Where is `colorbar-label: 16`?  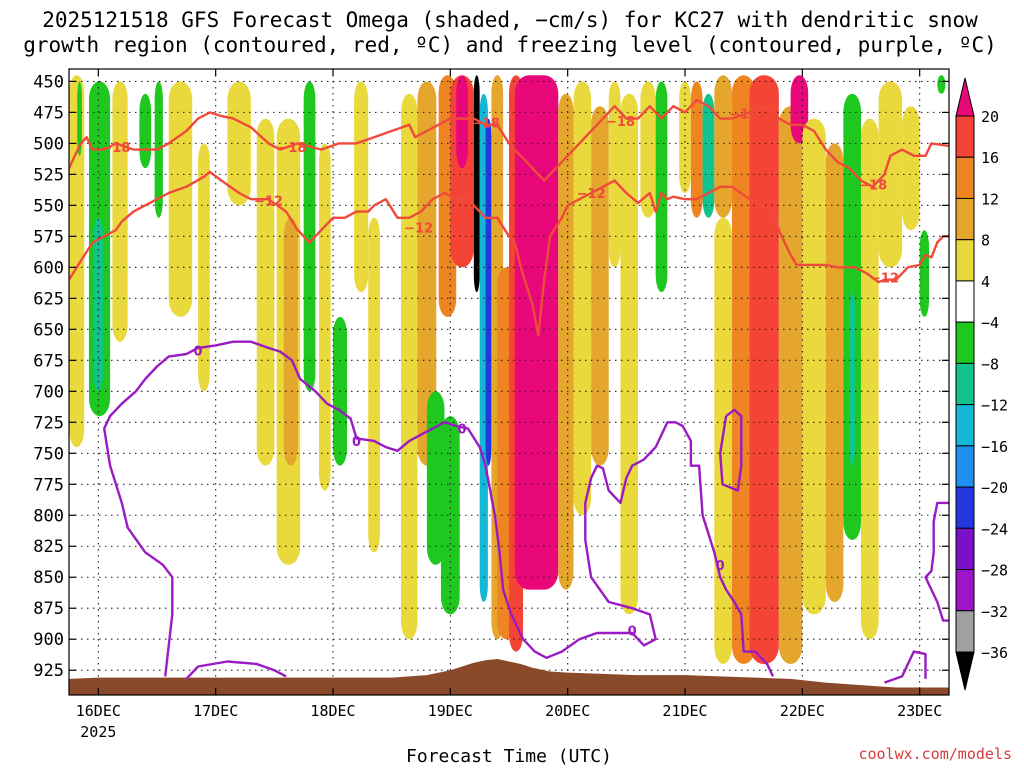 colorbar-label: 16 is located at coordinates (990, 158).